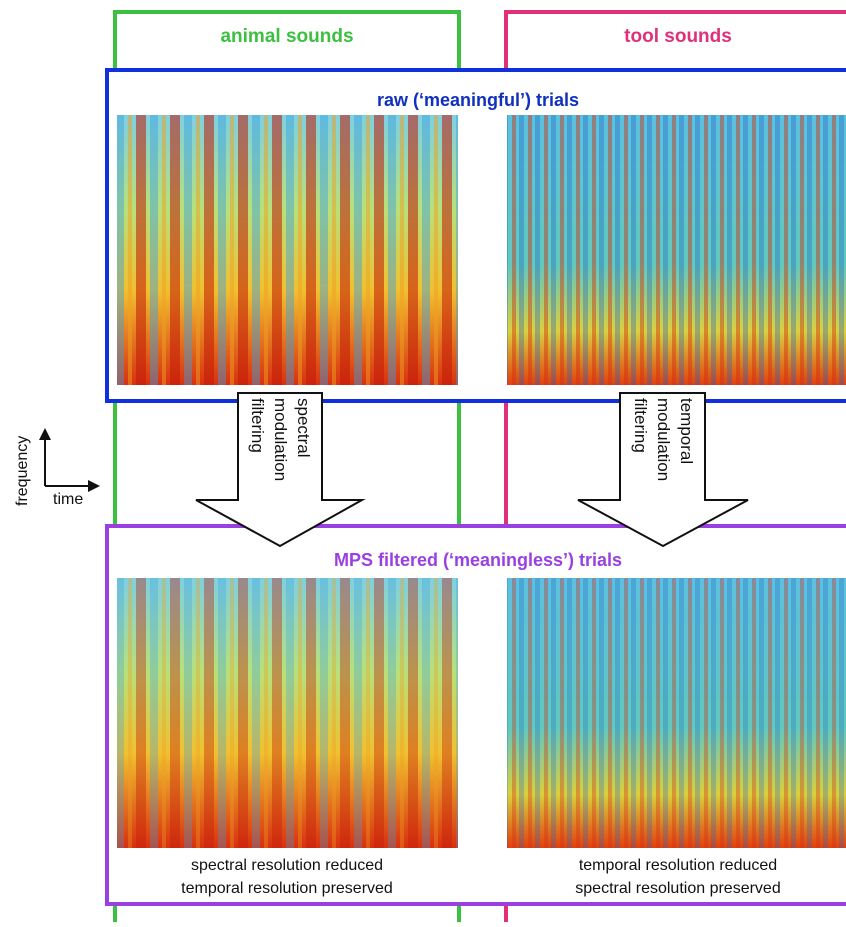 Image resolution: width=846 pixels, height=927 pixels. Describe the element at coordinates (287, 865) in the screenshot. I see `caption: spectral resolution reduced` at that location.